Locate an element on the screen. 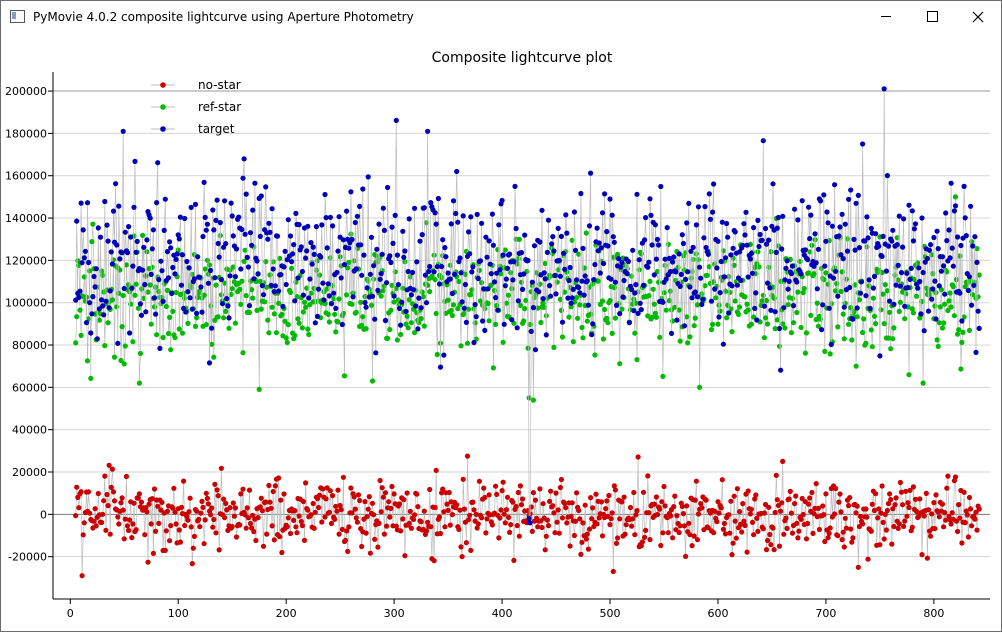 The height and width of the screenshot is (635, 1002). minimize-button is located at coordinates (886, 16).